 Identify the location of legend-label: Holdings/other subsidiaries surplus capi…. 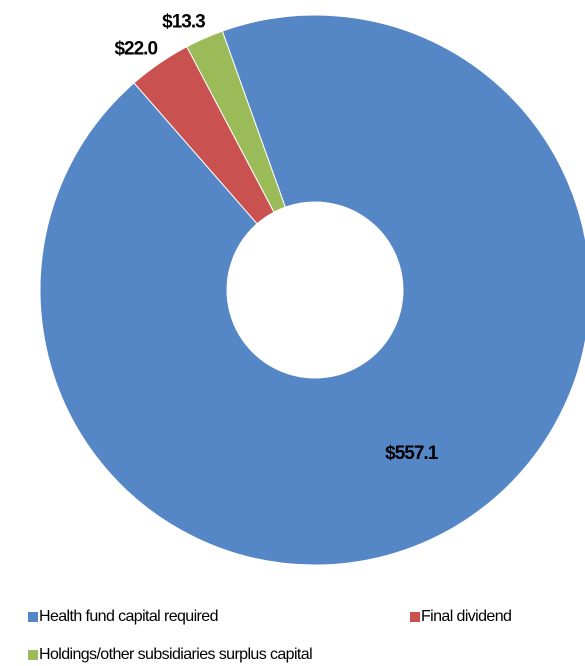
(175, 654).